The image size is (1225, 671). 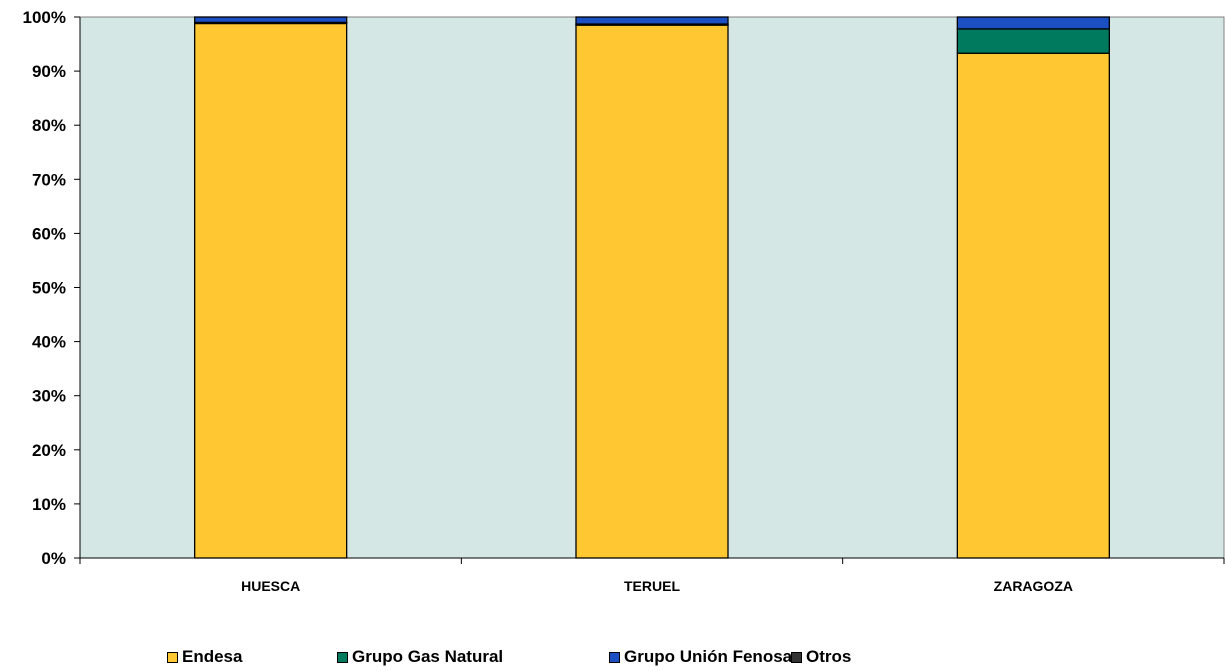 What do you see at coordinates (49, 396) in the screenshot?
I see `y-tick-label: 30%` at bounding box center [49, 396].